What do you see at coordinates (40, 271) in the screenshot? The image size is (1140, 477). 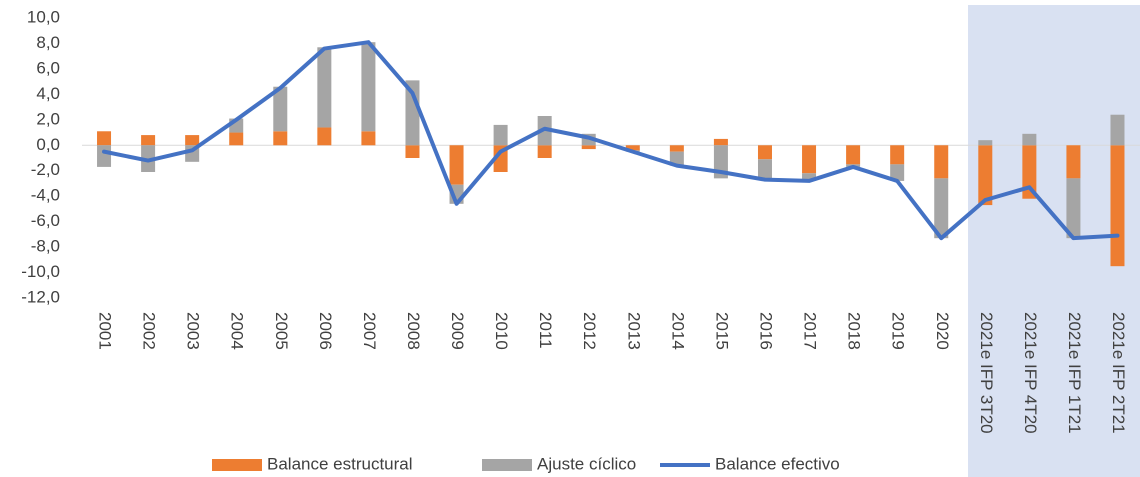 I see `y-tick-label: -10,0` at bounding box center [40, 271].